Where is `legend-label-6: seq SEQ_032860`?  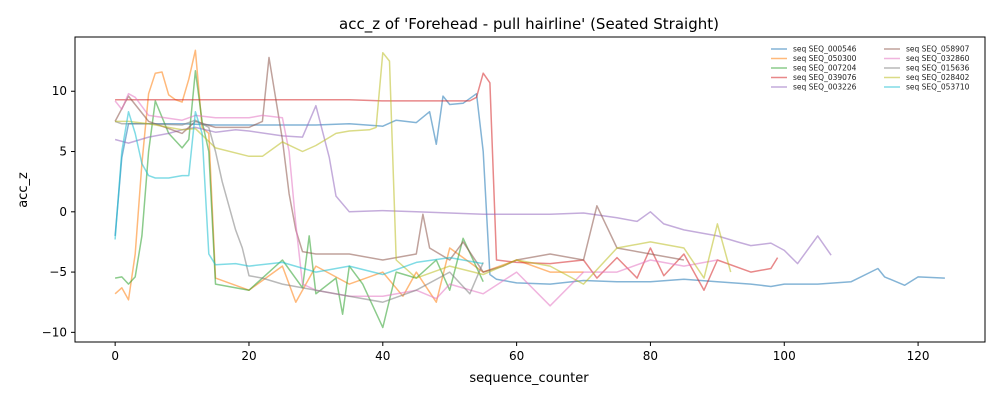 legend-label-6: seq SEQ_032860 is located at coordinates (938, 58).